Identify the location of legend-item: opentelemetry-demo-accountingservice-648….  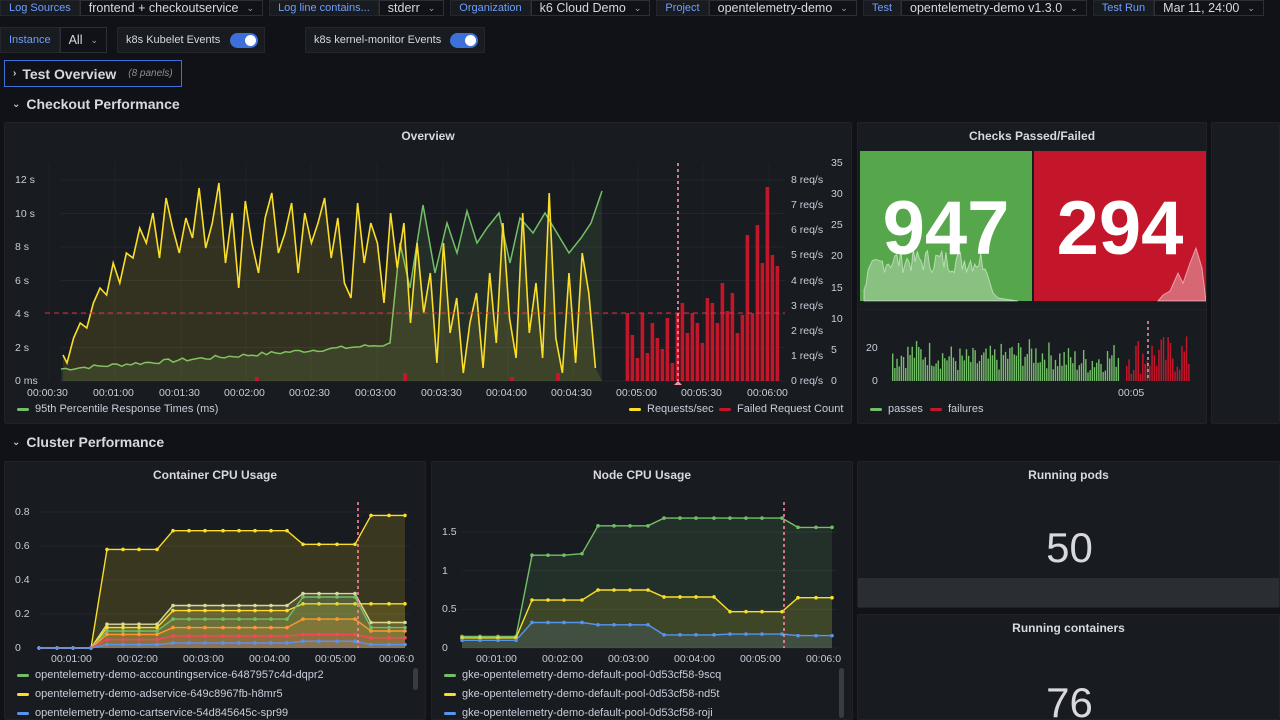
(170, 675).